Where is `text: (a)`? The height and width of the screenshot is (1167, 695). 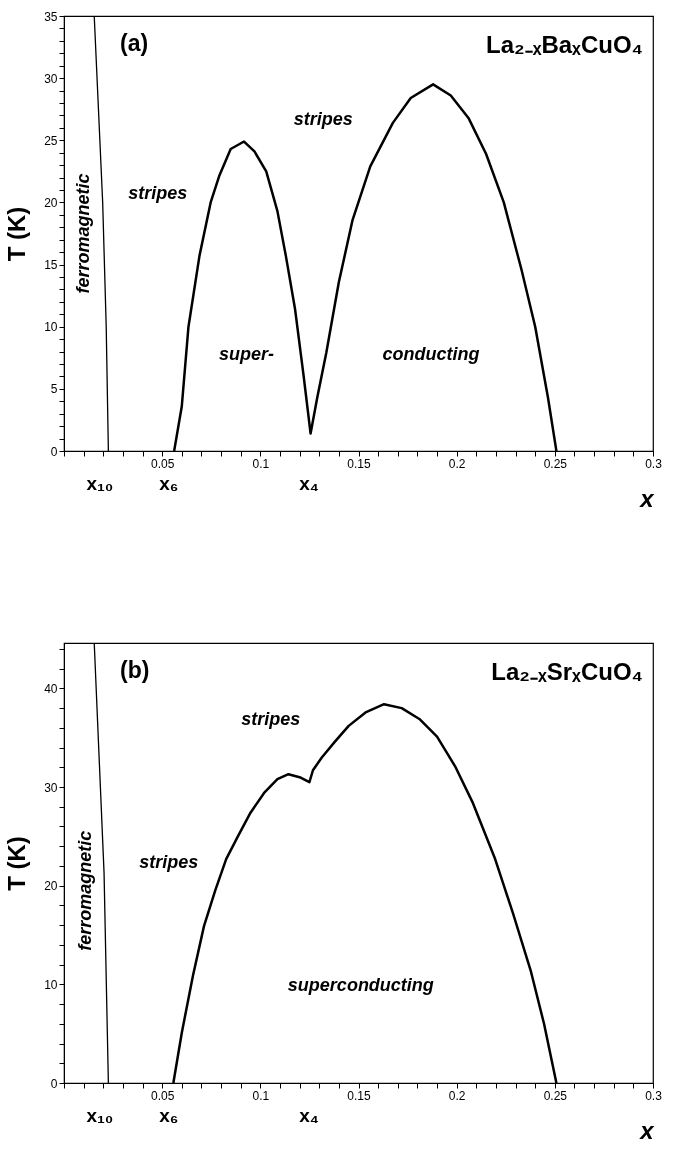 text: (a) is located at coordinates (134, 43).